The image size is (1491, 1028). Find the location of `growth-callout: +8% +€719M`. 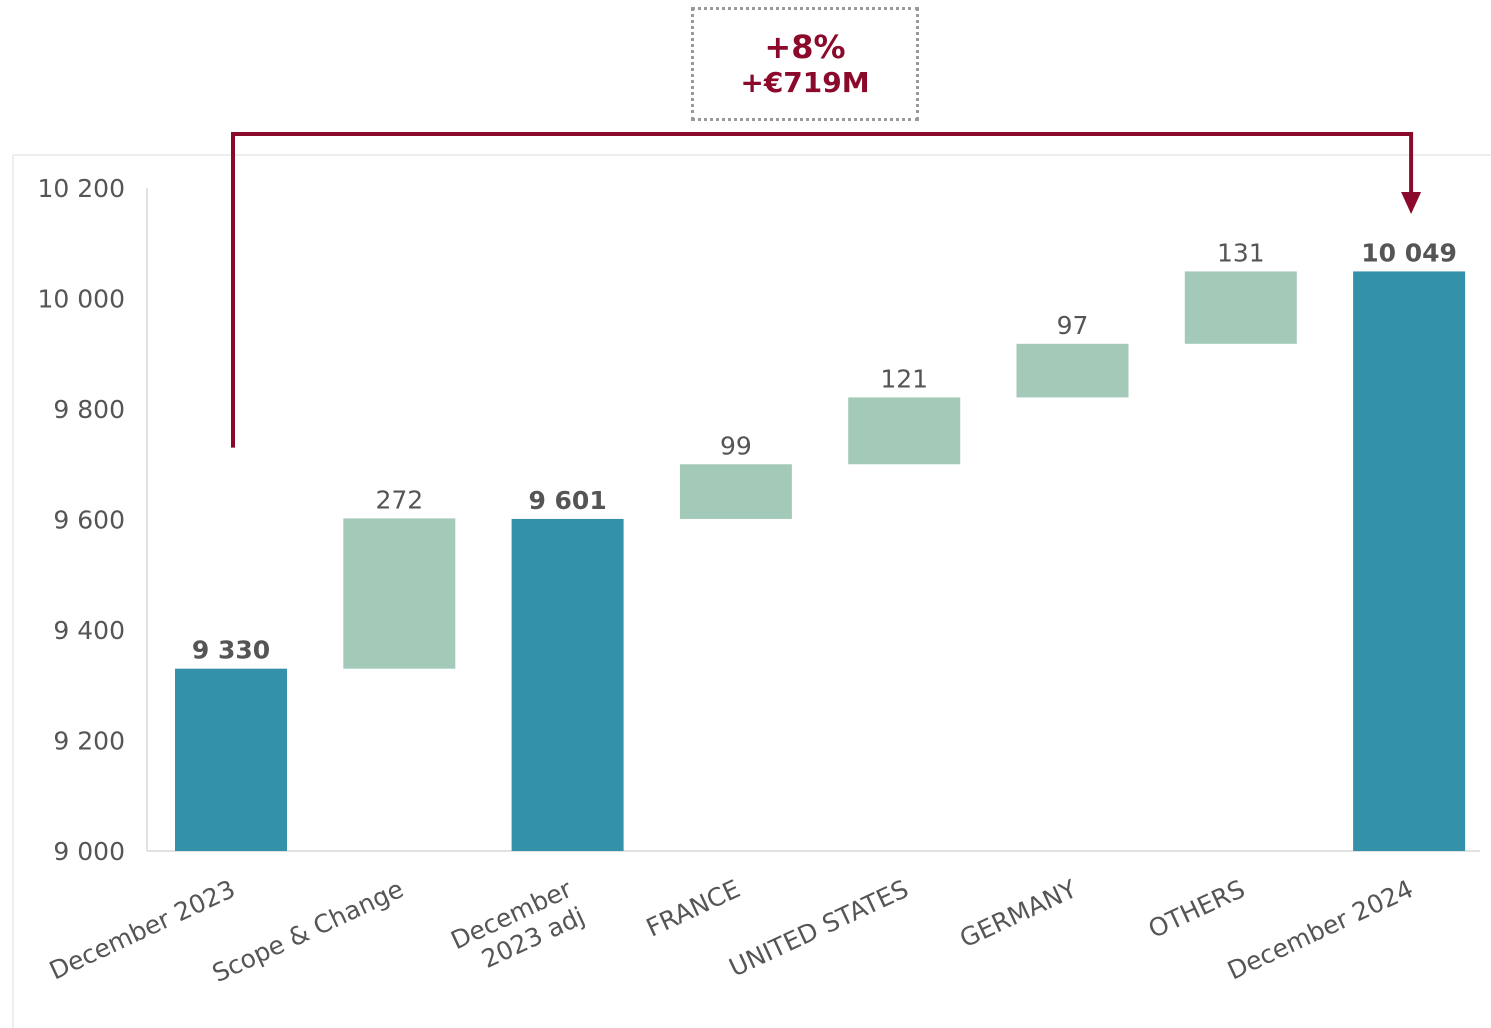

growth-callout: +8% +€719M is located at coordinates (805, 64).